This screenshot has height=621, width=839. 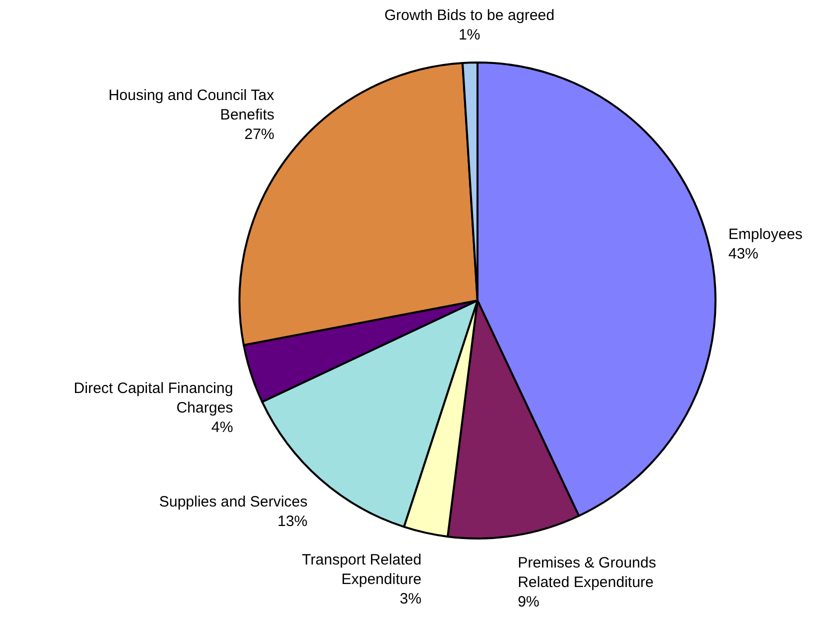 I want to click on slice-label: Employees, so click(x=765, y=235).